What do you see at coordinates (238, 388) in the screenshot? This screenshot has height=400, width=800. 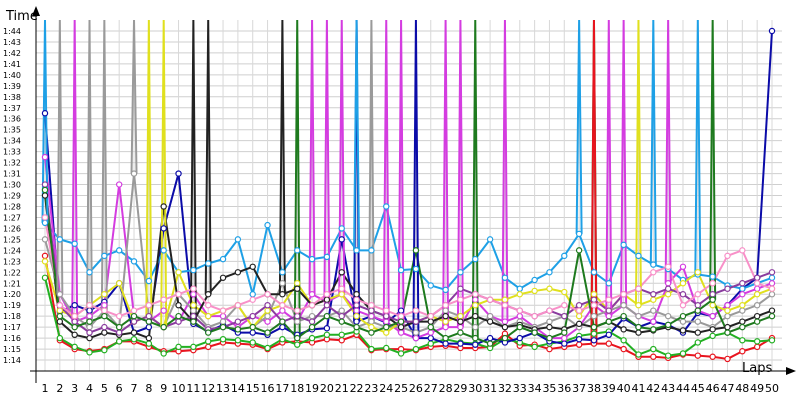 I see `x-tick-label: 14` at bounding box center [238, 388].